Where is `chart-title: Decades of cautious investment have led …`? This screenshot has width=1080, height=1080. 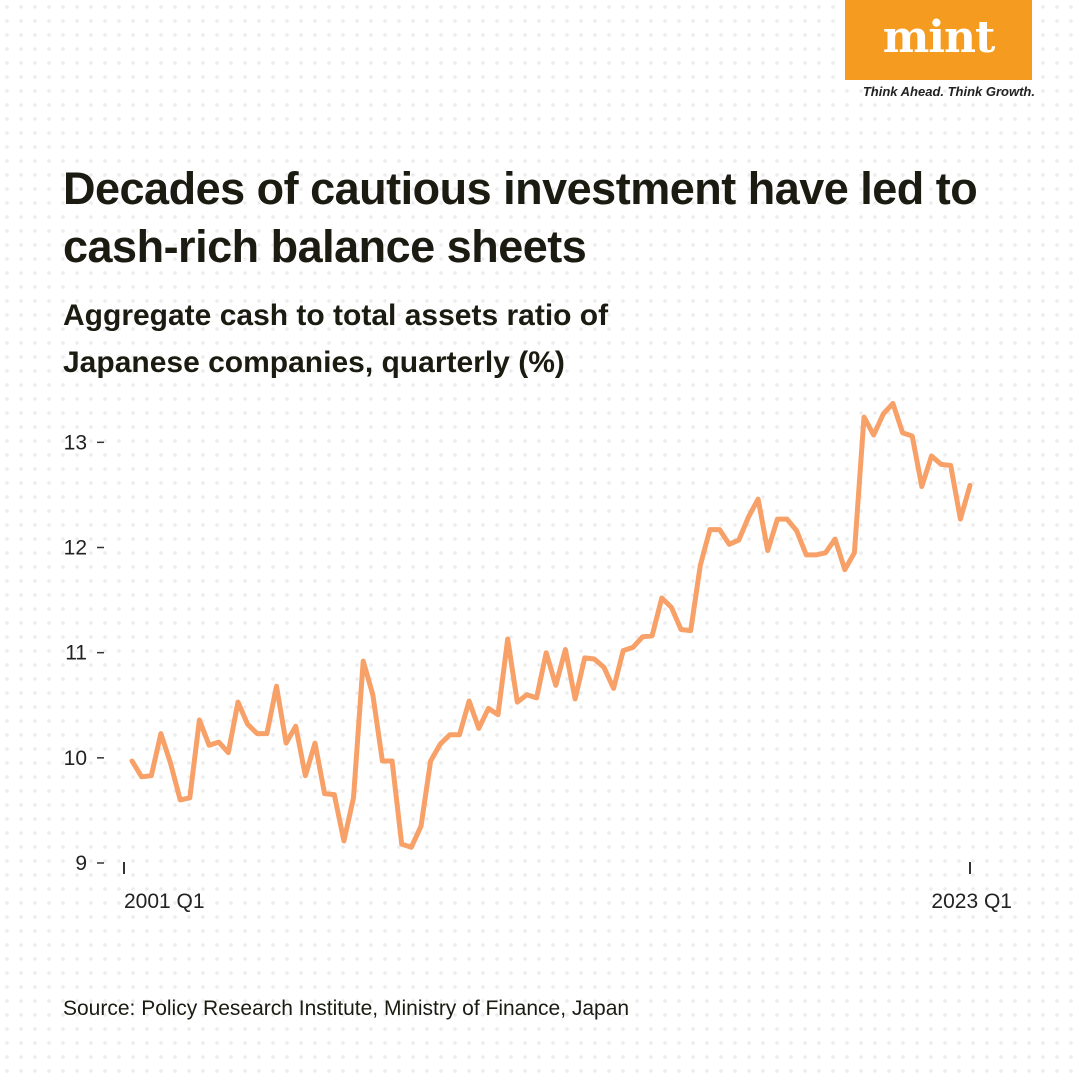
chart-title: Decades of cautious investment have led … is located at coordinates (520, 217).